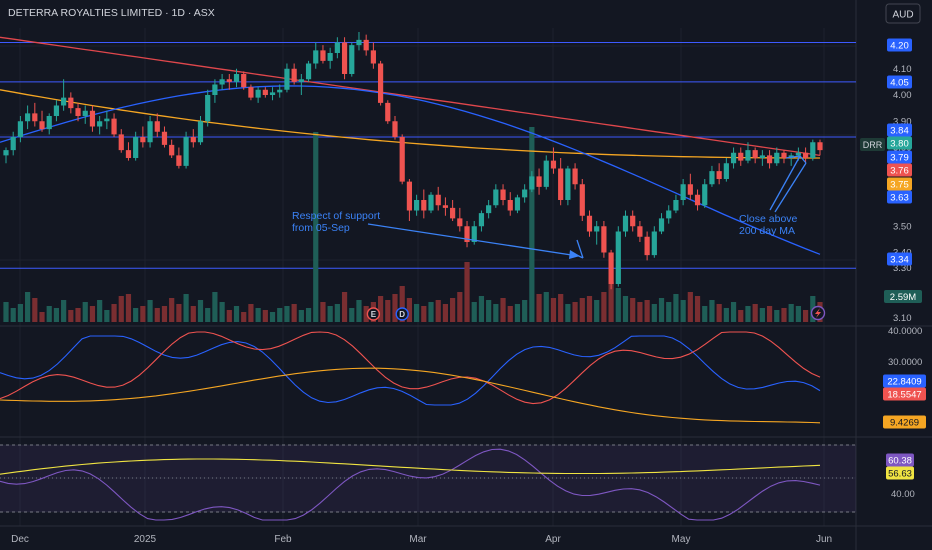 The height and width of the screenshot is (550, 932). Describe the element at coordinates (111, 13) in the screenshot. I see `chart-title: DETERRA ROYALTIES LIMITED · 1D · ASX` at that location.